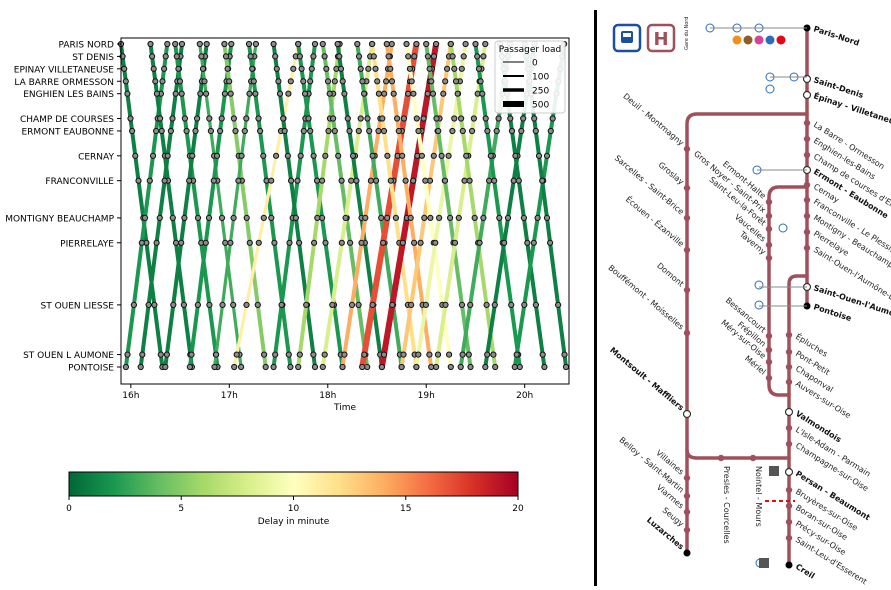  What do you see at coordinates (832, 312) in the screenshot?
I see `station-label-right-13: Pontoise` at bounding box center [832, 312].